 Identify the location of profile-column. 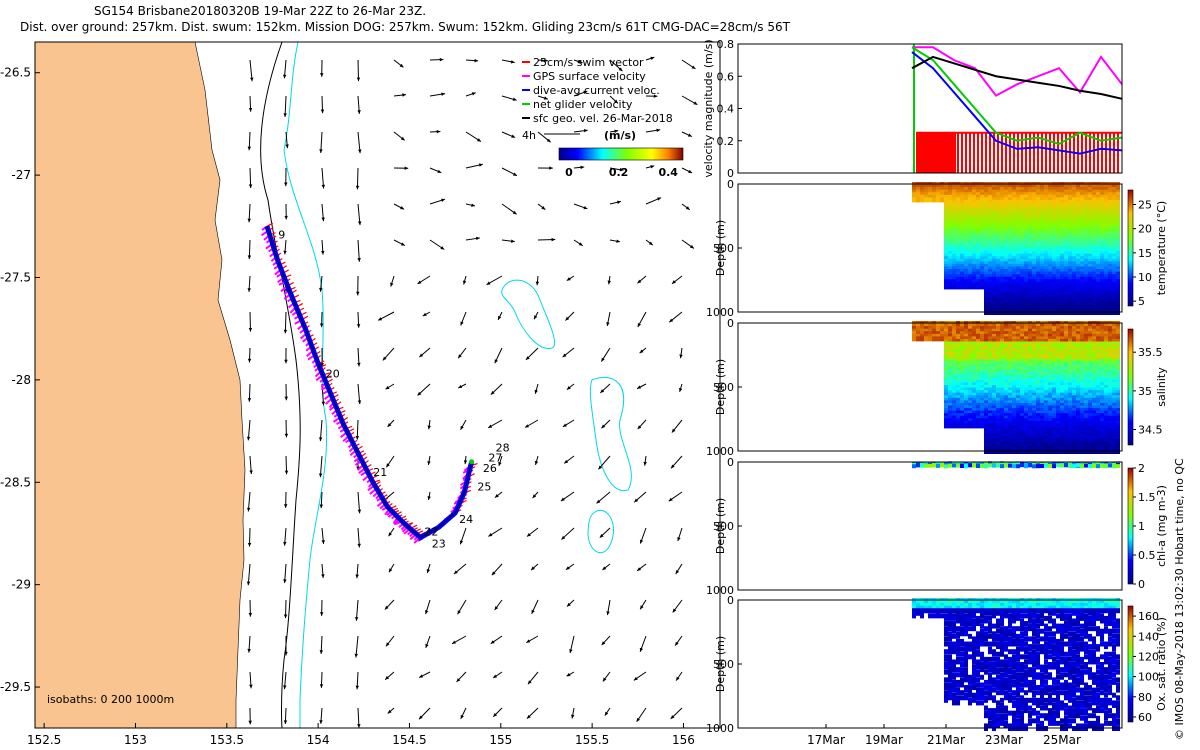
(1078, 248).